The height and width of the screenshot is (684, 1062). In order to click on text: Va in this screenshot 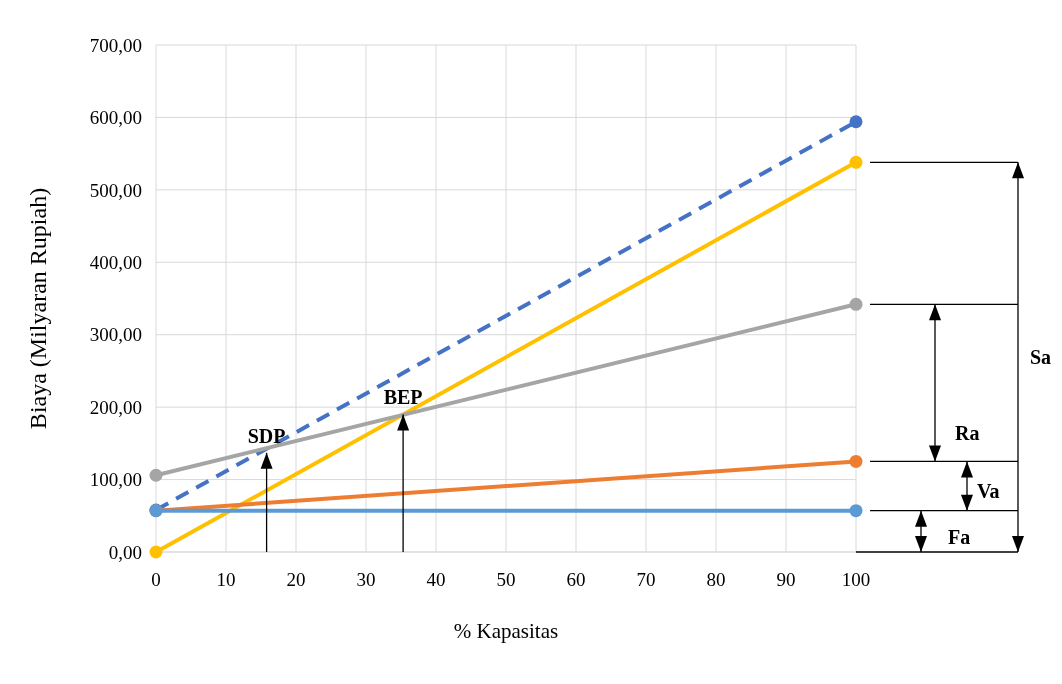, I will do `click(988, 491)`.